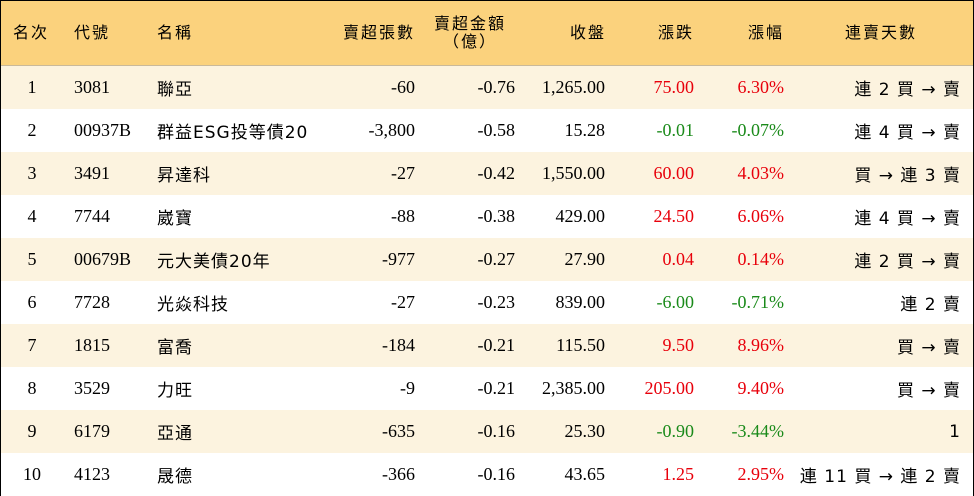 The width and height of the screenshot is (974, 496). I want to click on close-price-cell: 115.50, so click(580, 345).